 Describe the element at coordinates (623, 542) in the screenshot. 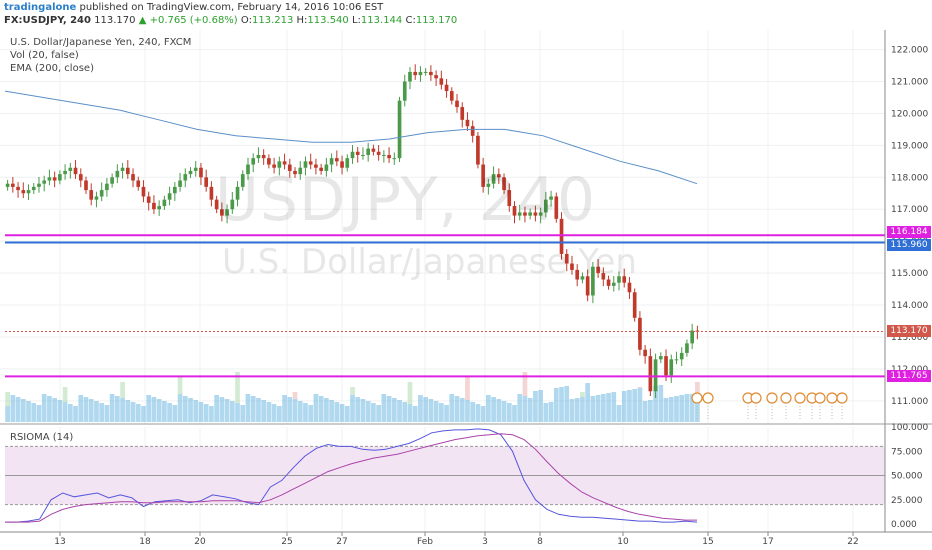

I see `time-tick-label: 10` at that location.